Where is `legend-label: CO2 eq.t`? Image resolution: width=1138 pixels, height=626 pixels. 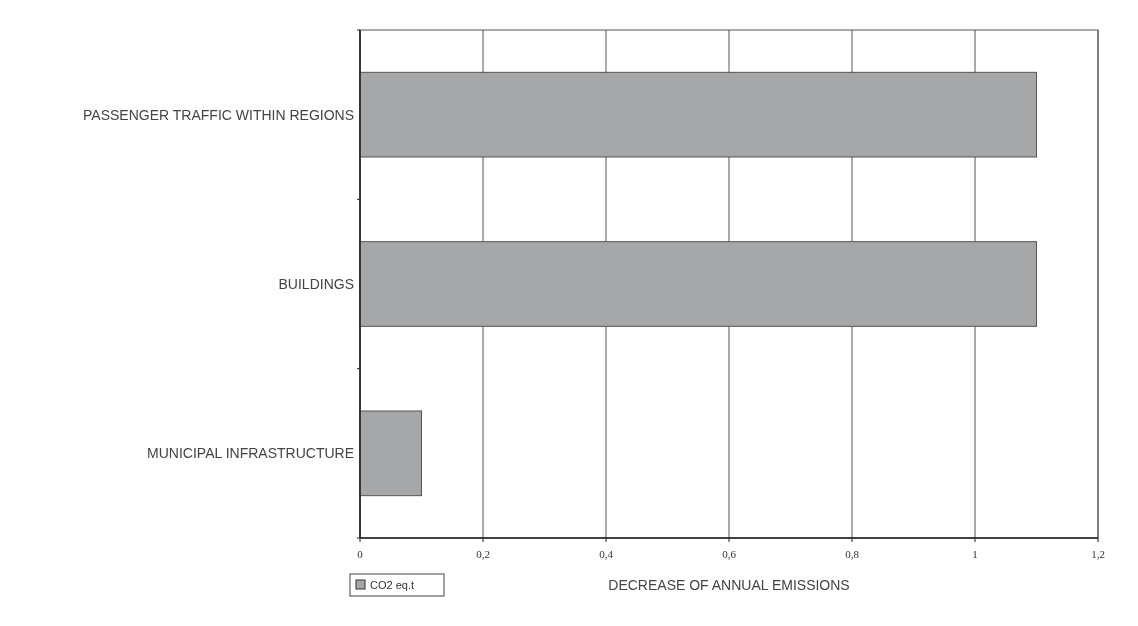 legend-label: CO2 eq.t is located at coordinates (392, 585).